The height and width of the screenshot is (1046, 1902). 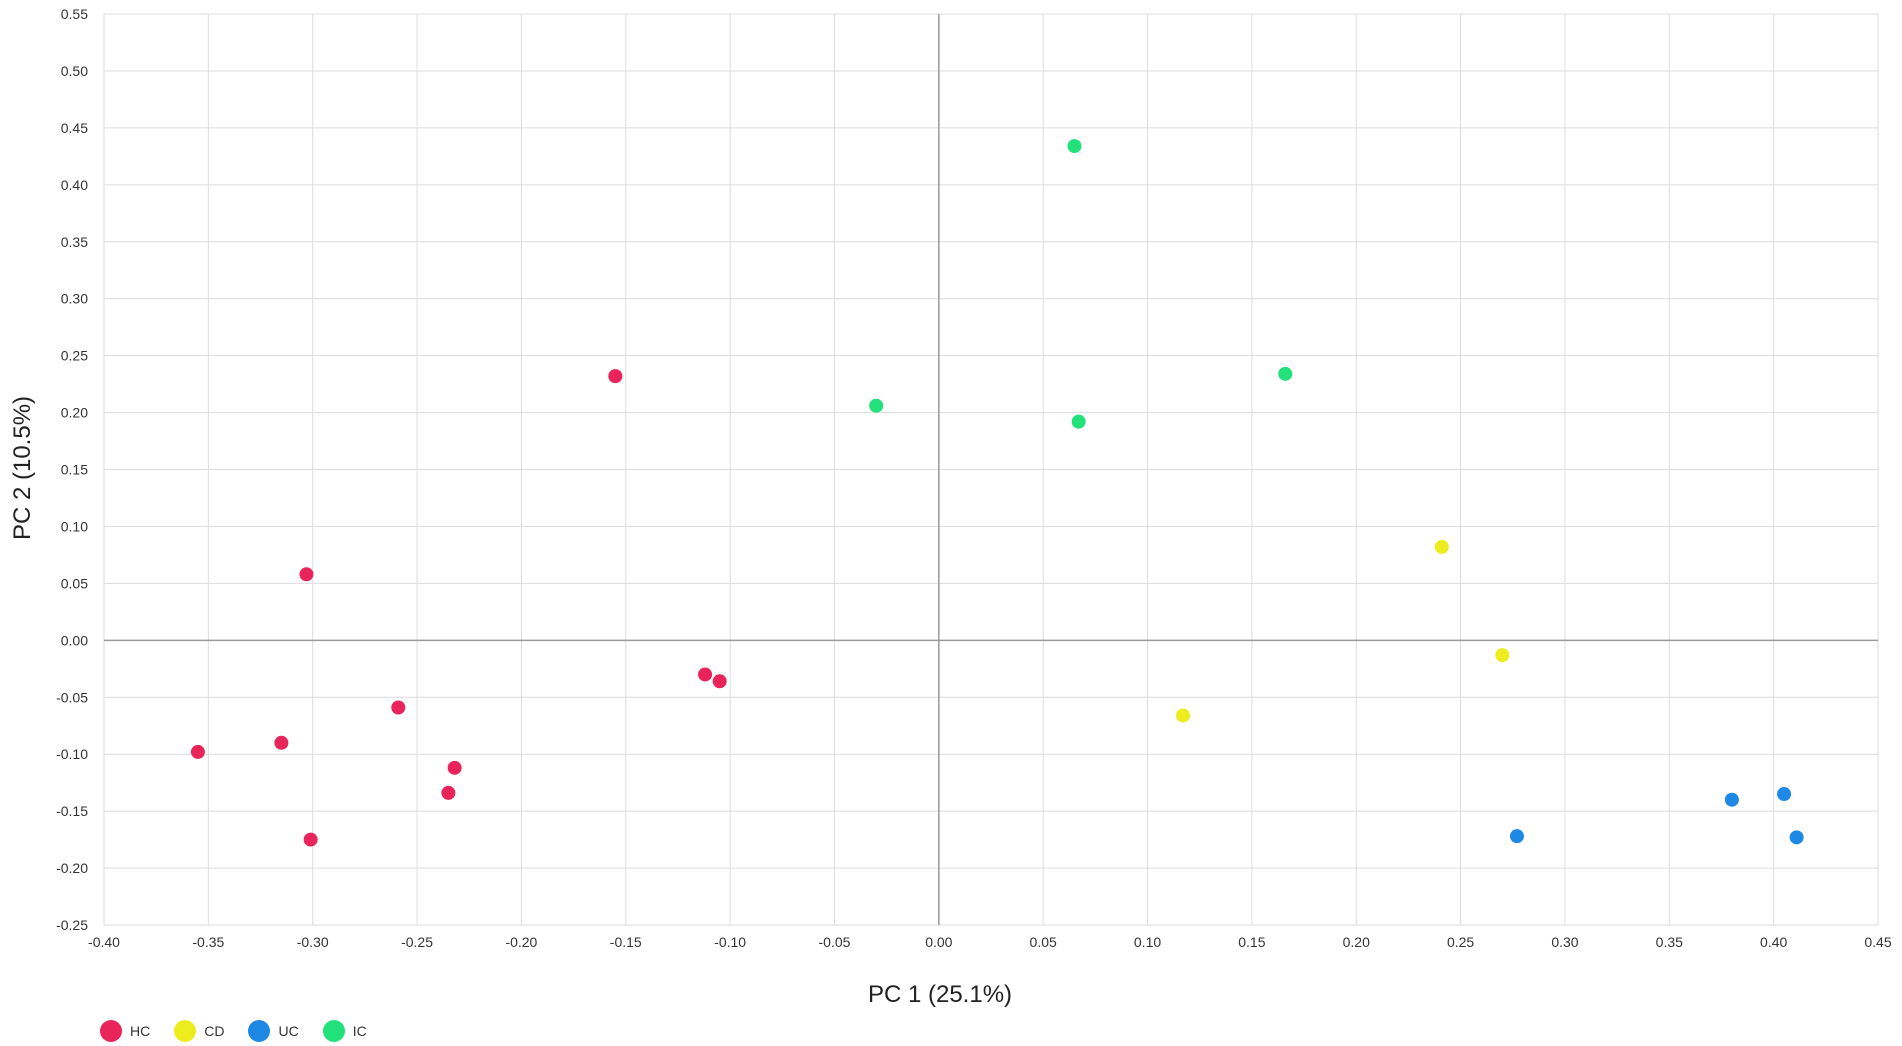 I want to click on x-tick-label: -0.25, so click(x=417, y=942).